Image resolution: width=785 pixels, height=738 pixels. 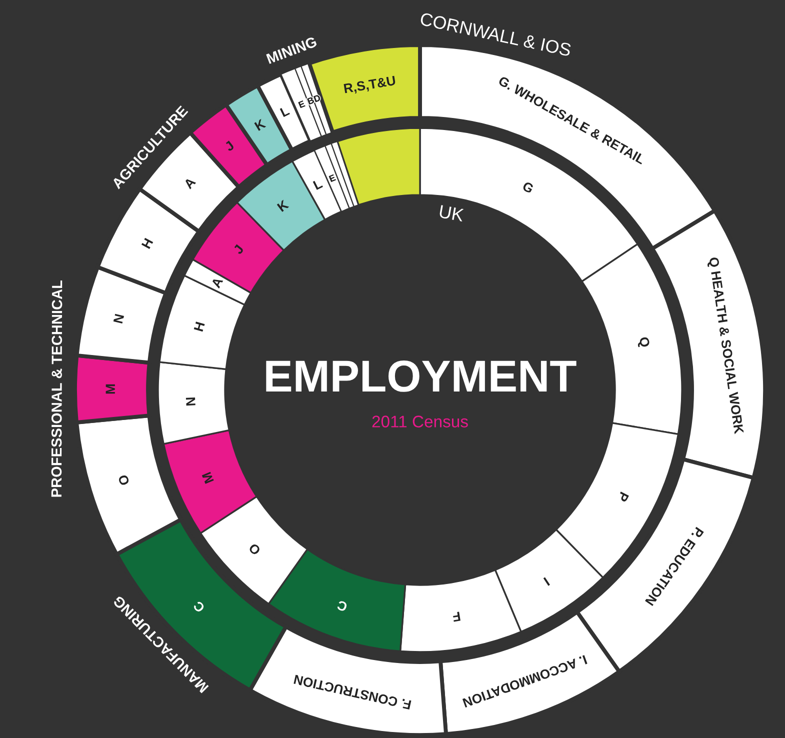 What do you see at coordinates (420, 422) in the screenshot?
I see `text: 2011 Census` at bounding box center [420, 422].